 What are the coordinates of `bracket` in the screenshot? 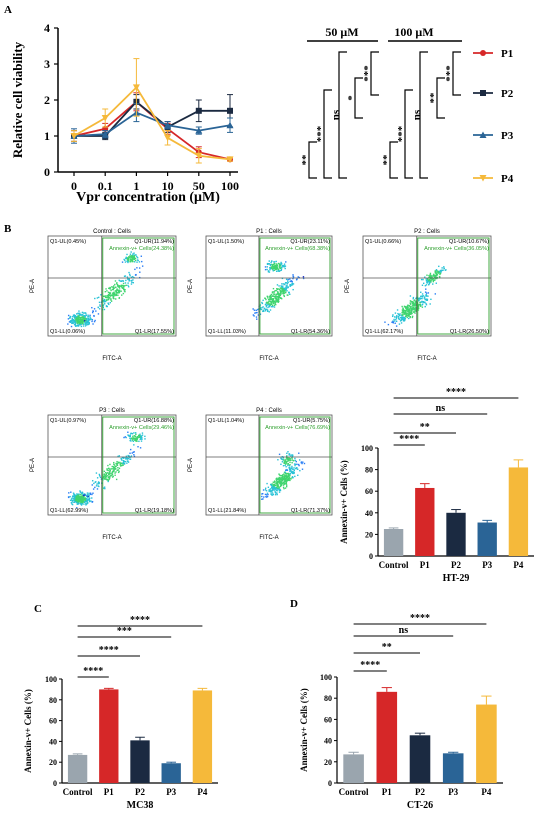 It's located at (440, 98).